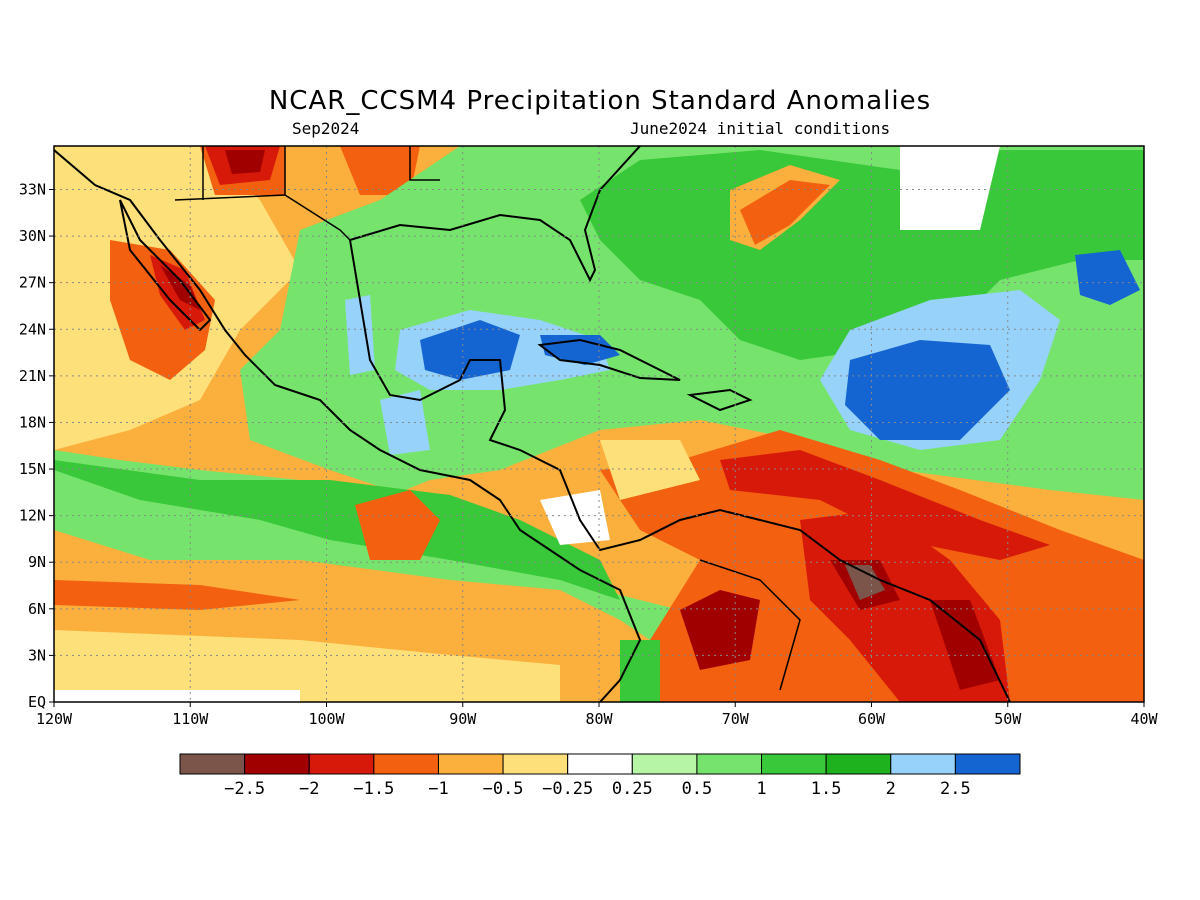  What do you see at coordinates (32, 283) in the screenshot?
I see `lat-label: 27N` at bounding box center [32, 283].